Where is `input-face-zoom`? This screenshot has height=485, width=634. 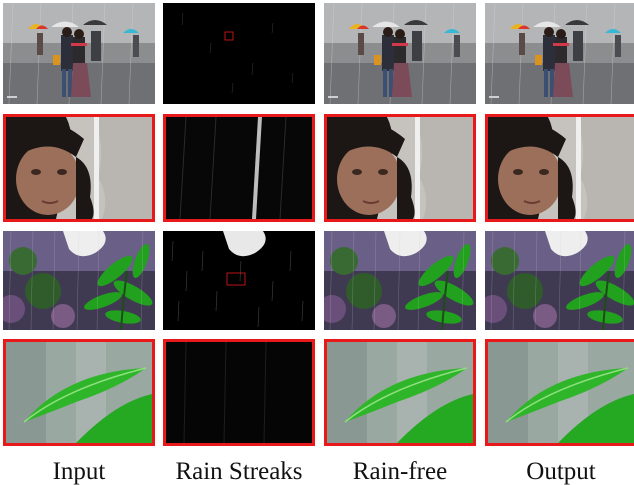
input-face-zoom is located at coordinates (79, 168).